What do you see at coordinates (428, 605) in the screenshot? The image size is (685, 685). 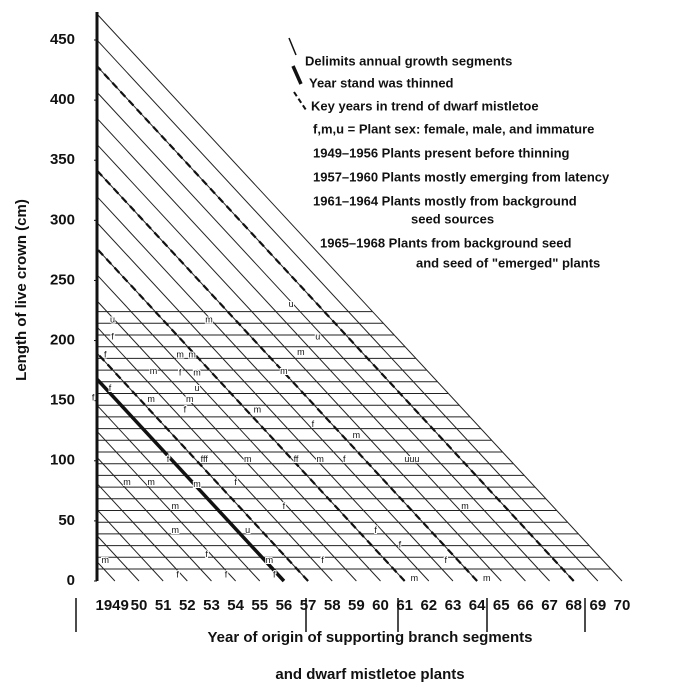 I see `x-tick-label: 62` at bounding box center [428, 605].